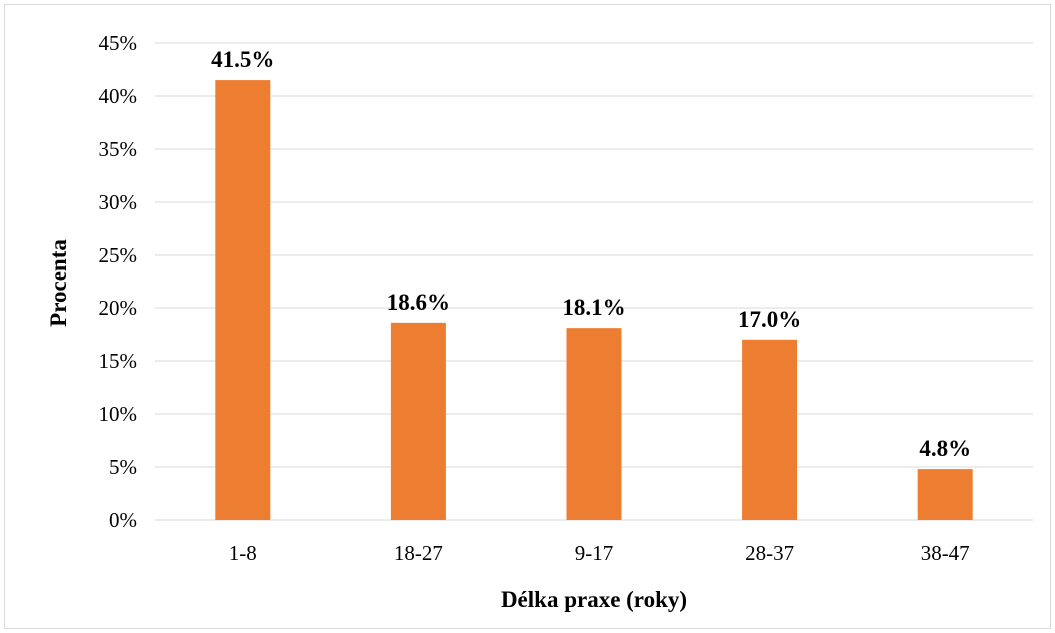  What do you see at coordinates (123, 520) in the screenshot?
I see `y-tick-label: 0%` at bounding box center [123, 520].